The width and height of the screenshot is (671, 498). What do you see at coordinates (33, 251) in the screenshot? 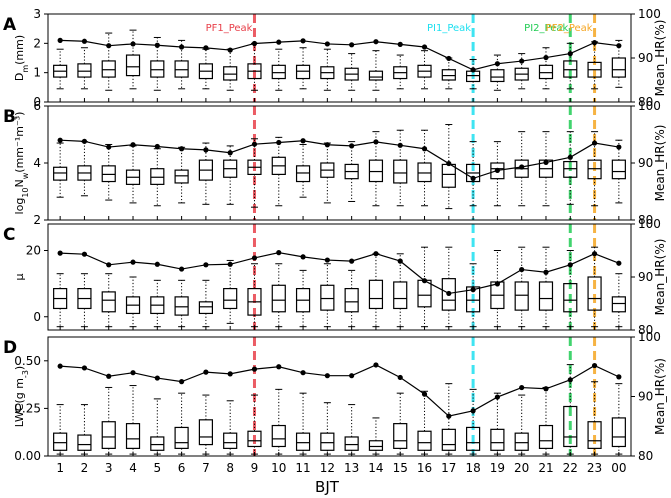
I see `y-tick-label: 20` at bounding box center [33, 251].